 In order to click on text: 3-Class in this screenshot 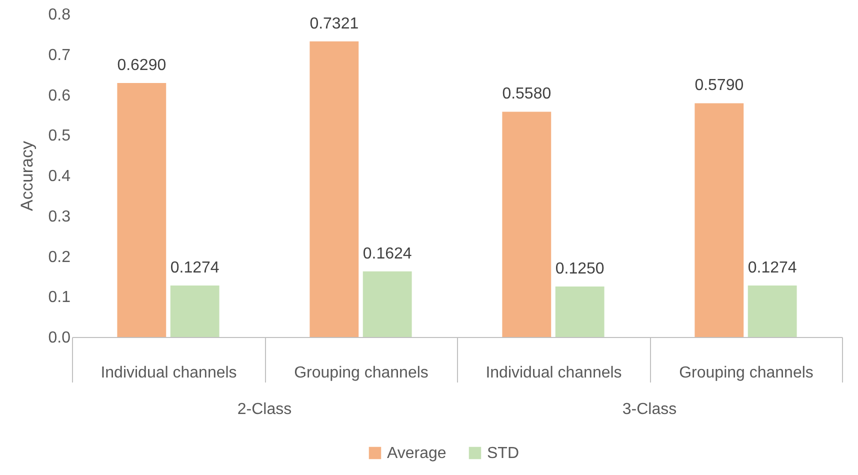, I will do `click(649, 409)`.